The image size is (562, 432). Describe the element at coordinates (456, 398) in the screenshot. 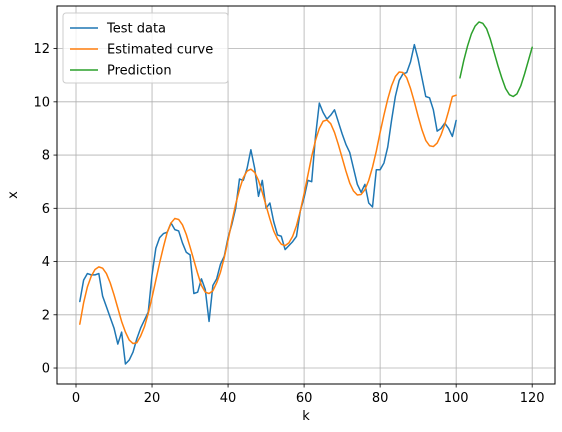

I see `x-tick-label: 100` at that location.